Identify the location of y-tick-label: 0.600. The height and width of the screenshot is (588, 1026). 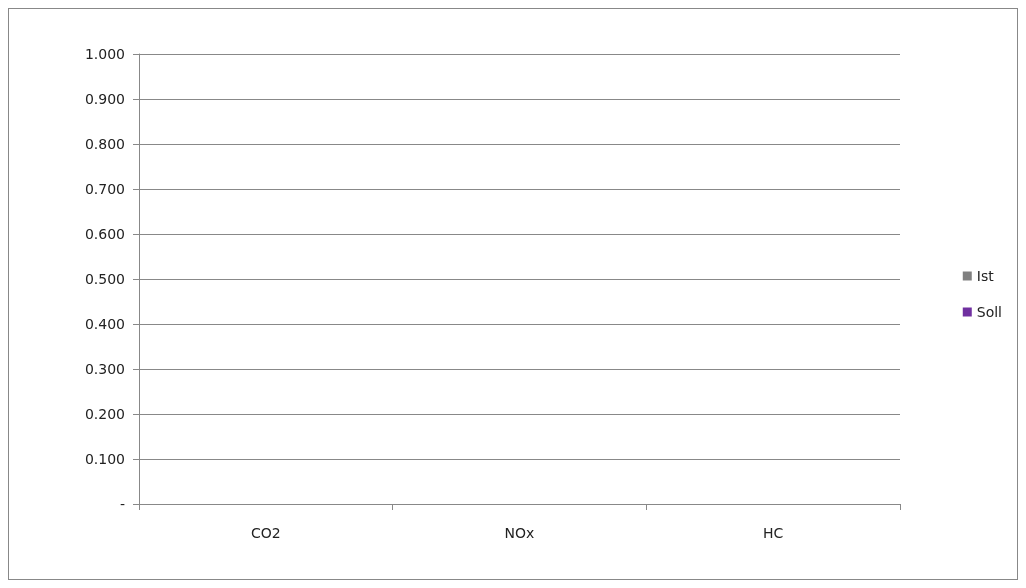
(104, 234).